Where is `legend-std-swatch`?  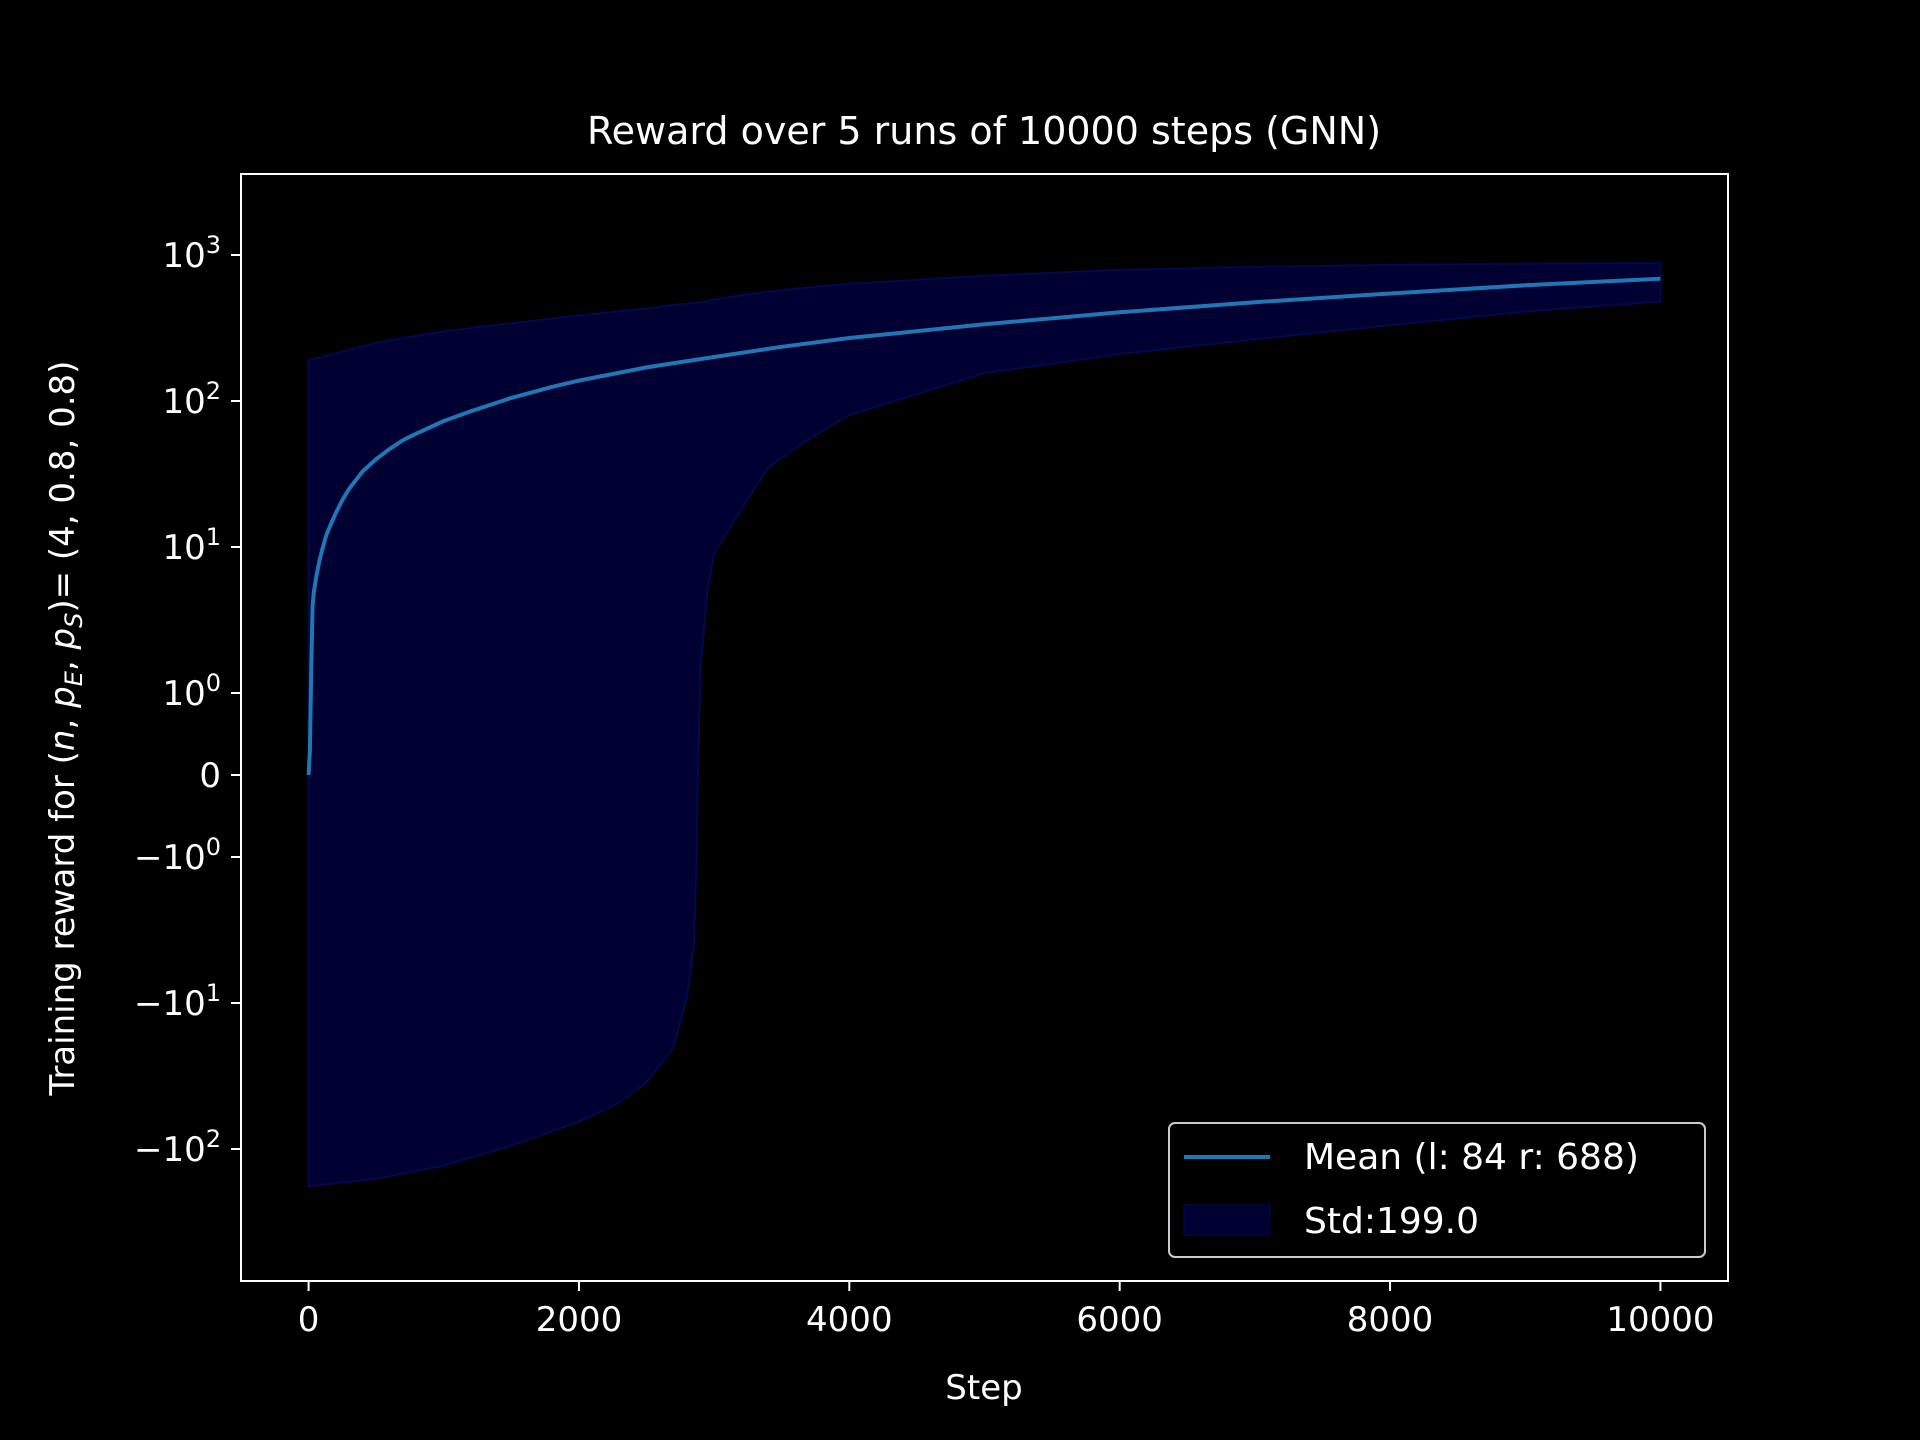
legend-std-swatch is located at coordinates (1227, 1220).